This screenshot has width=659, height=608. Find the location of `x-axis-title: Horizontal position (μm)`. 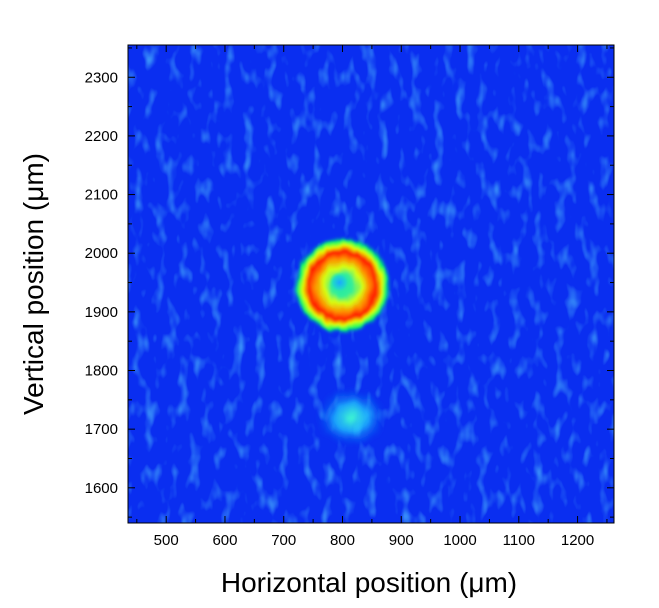

x-axis-title: Horizontal position (μm) is located at coordinates (369, 582).